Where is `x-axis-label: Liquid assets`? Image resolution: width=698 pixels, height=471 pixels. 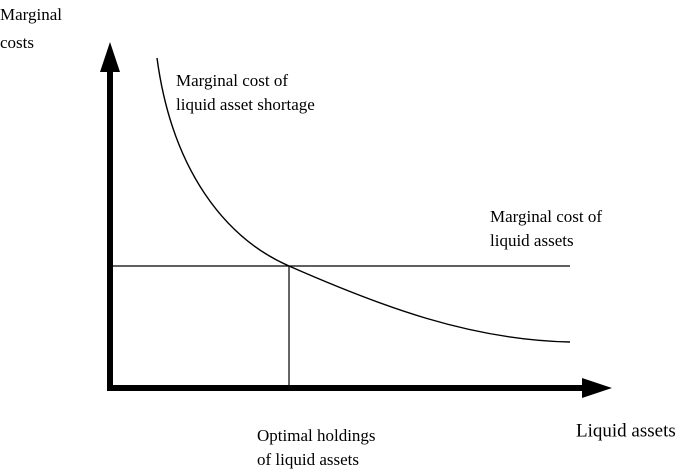 x-axis-label: Liquid assets is located at coordinates (626, 430).